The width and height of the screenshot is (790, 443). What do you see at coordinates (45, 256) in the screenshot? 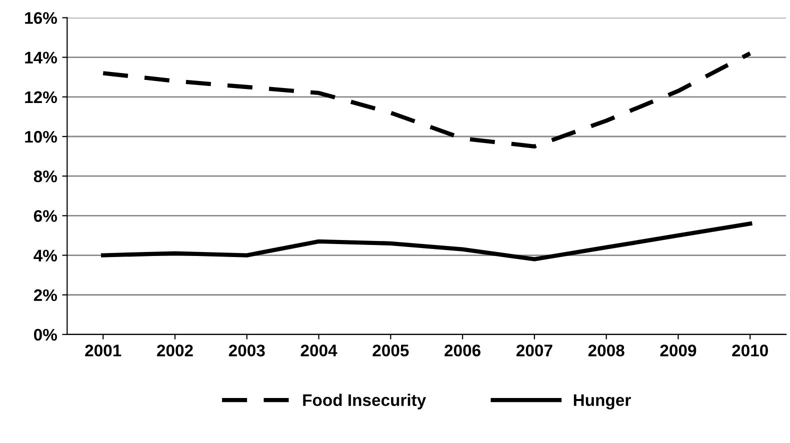
I see `y-tick-label: 4%` at bounding box center [45, 256].